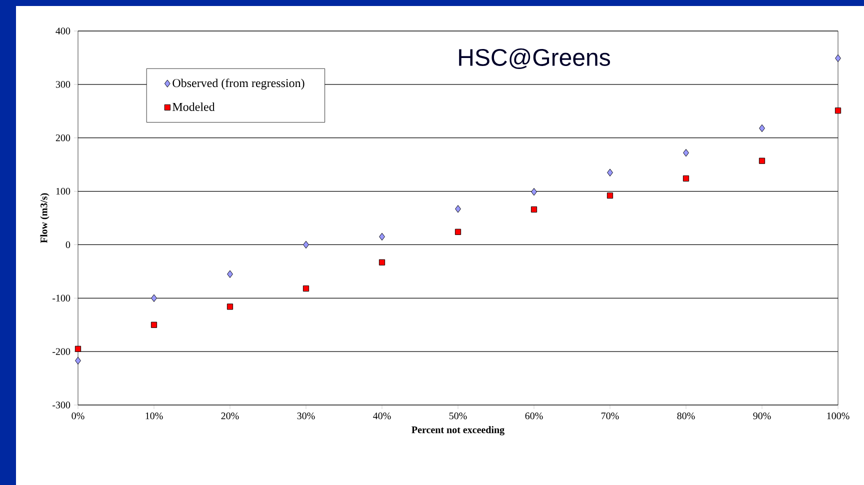 The height and width of the screenshot is (485, 864). What do you see at coordinates (63, 138) in the screenshot?
I see `y-tick-label: 200` at bounding box center [63, 138].